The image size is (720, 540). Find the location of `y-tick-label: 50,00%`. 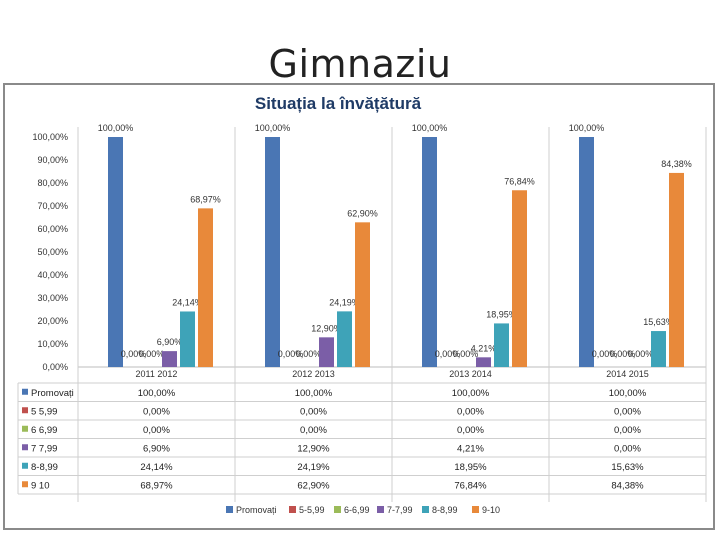

y-tick-label: 50,00% is located at coordinates (52, 252).